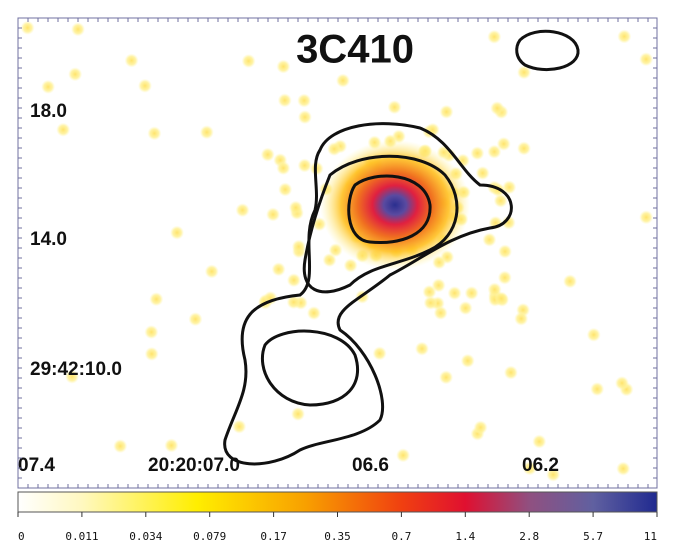 This screenshot has width=676, height=556. Describe the element at coordinates (465, 536) in the screenshot. I see `colorbar-tick-label: 1.4` at that location.